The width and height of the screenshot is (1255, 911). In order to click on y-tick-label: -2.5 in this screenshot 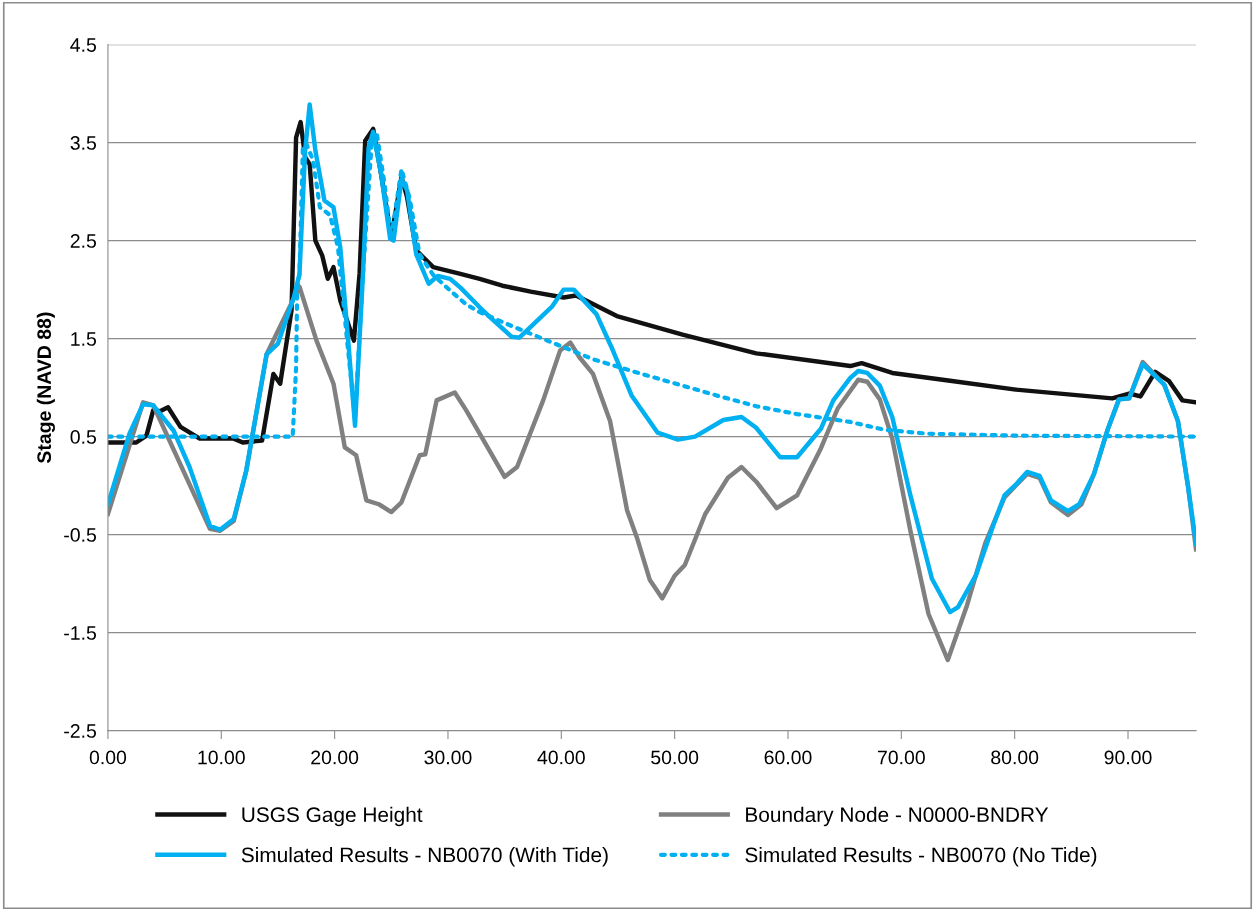, I will do `click(80, 731)`.